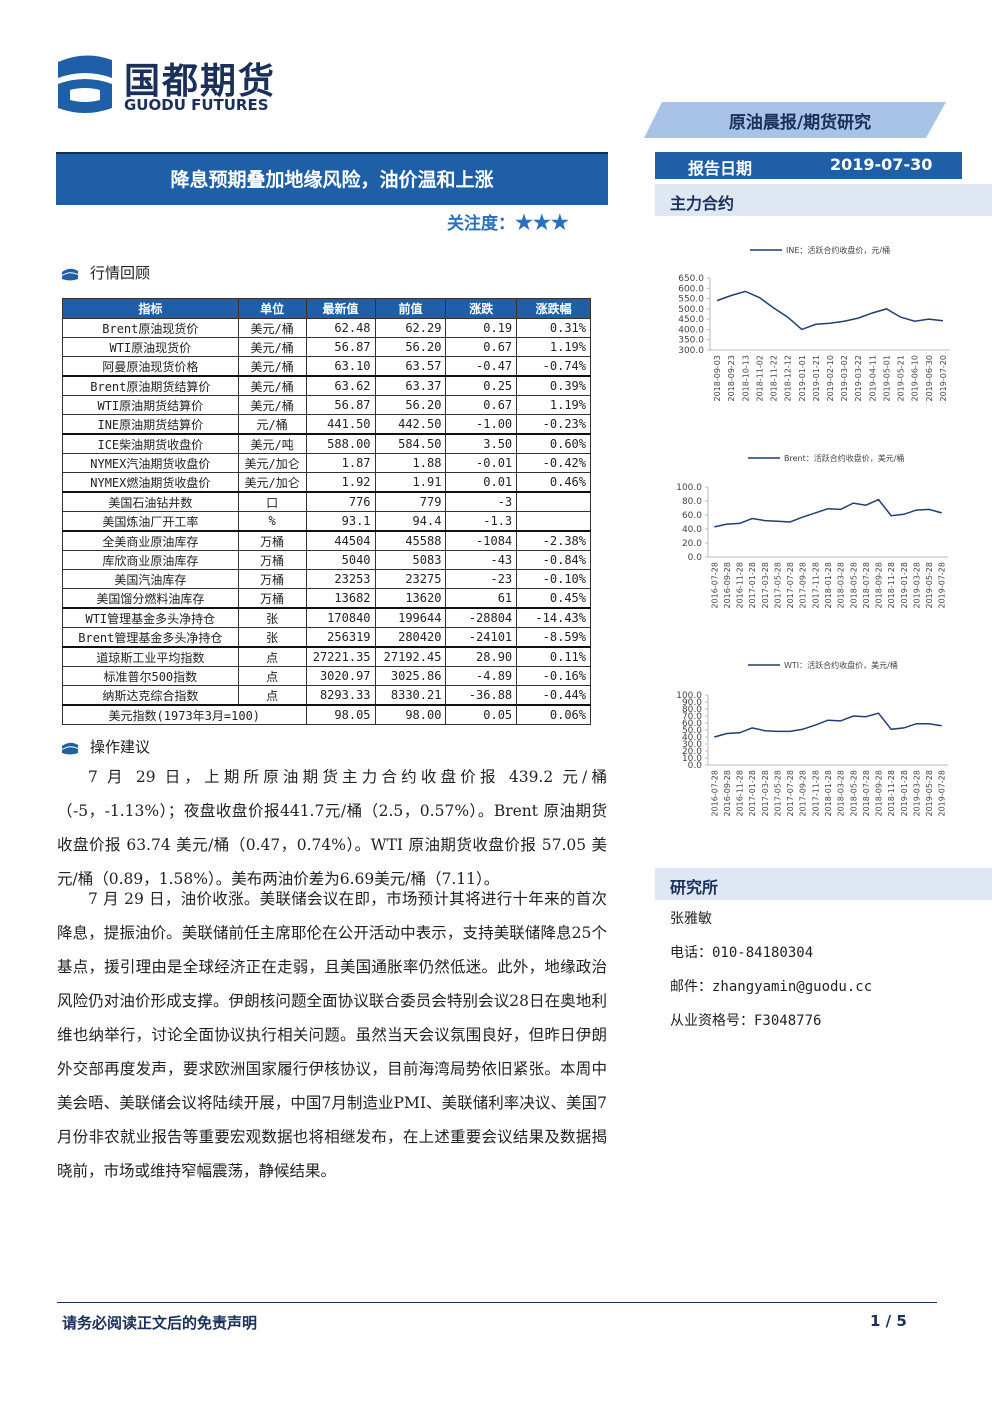  I want to click on section-heading: 行情回顾, so click(105, 272).